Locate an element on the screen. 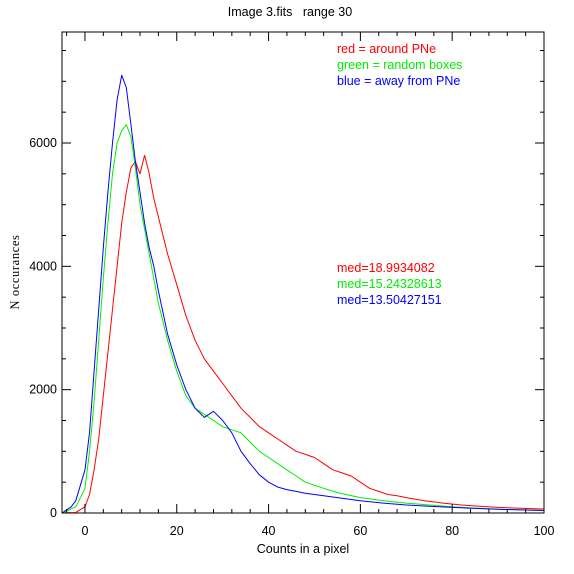  legend-entry: blue = away from PNe is located at coordinates (398, 81).